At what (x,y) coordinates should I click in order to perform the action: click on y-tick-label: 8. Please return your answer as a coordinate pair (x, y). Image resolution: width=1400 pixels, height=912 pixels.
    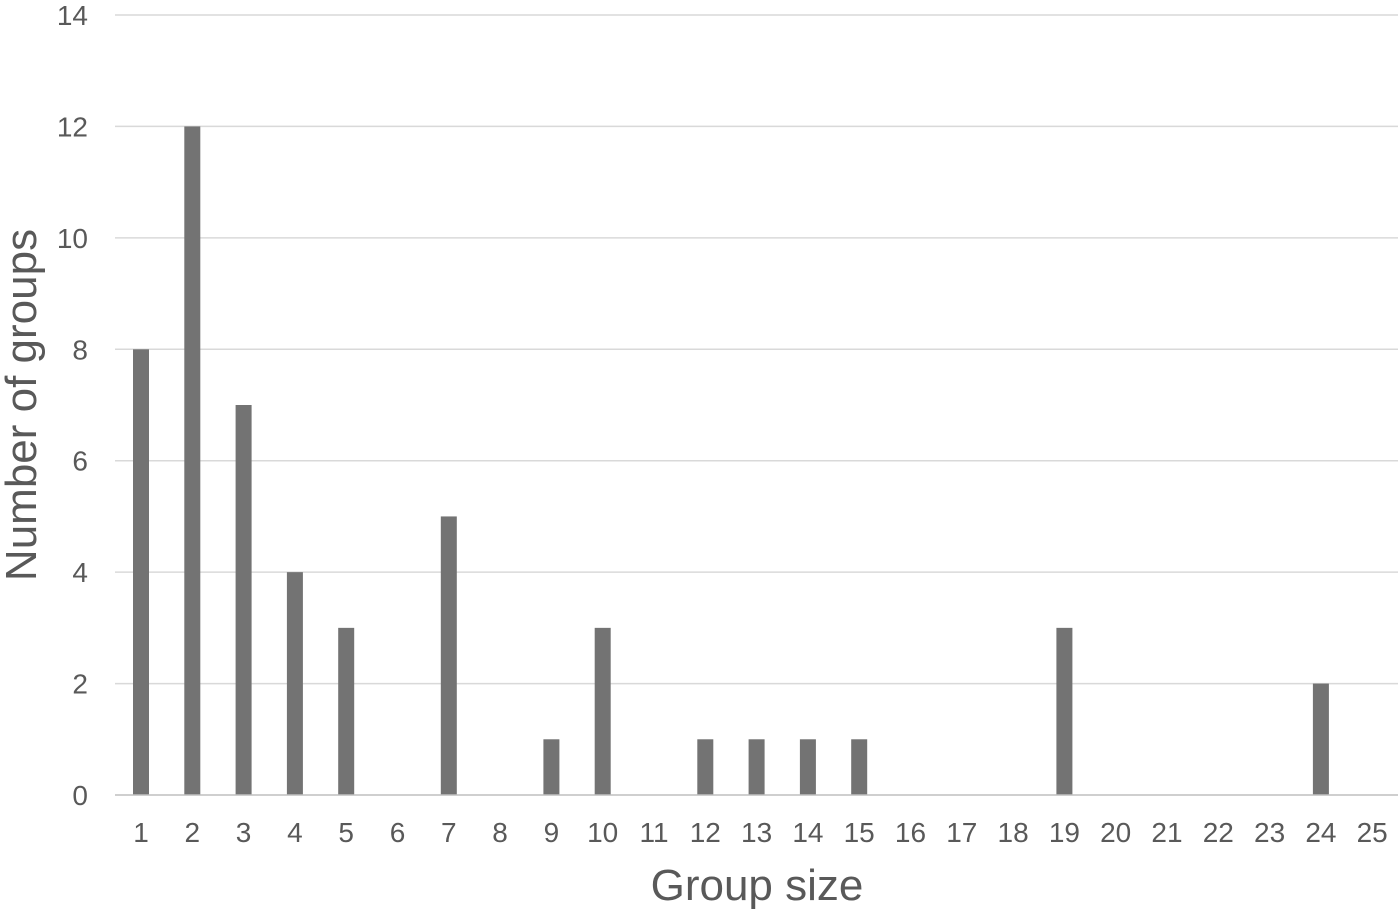
    Looking at the image, I should click on (80, 349).